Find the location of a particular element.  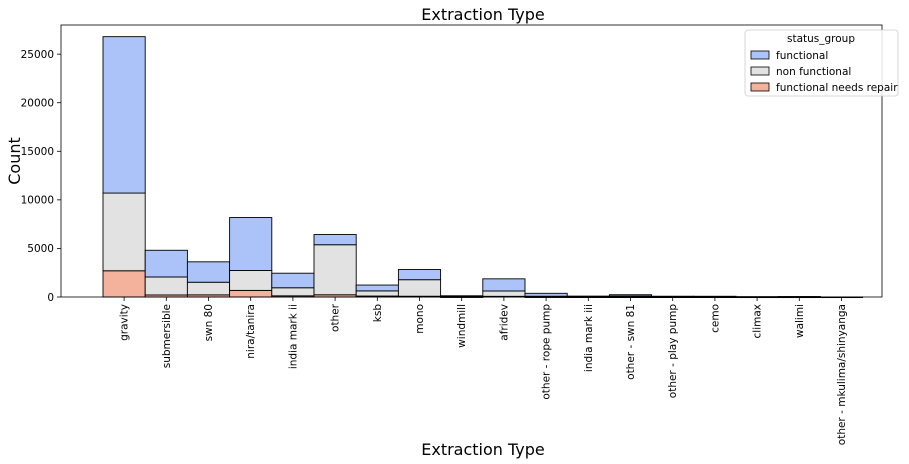

x-tick-label: climax is located at coordinates (758, 321).